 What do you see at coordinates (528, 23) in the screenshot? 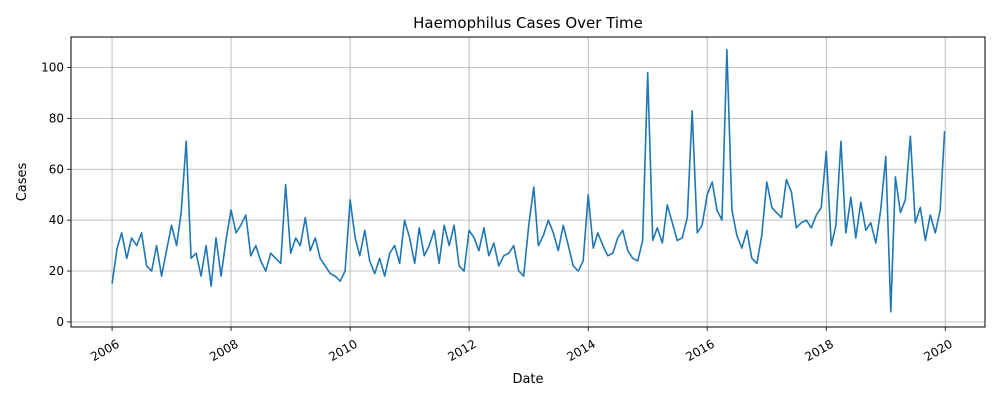
I see `chart-title: Haemophilus Cases Over Time` at bounding box center [528, 23].